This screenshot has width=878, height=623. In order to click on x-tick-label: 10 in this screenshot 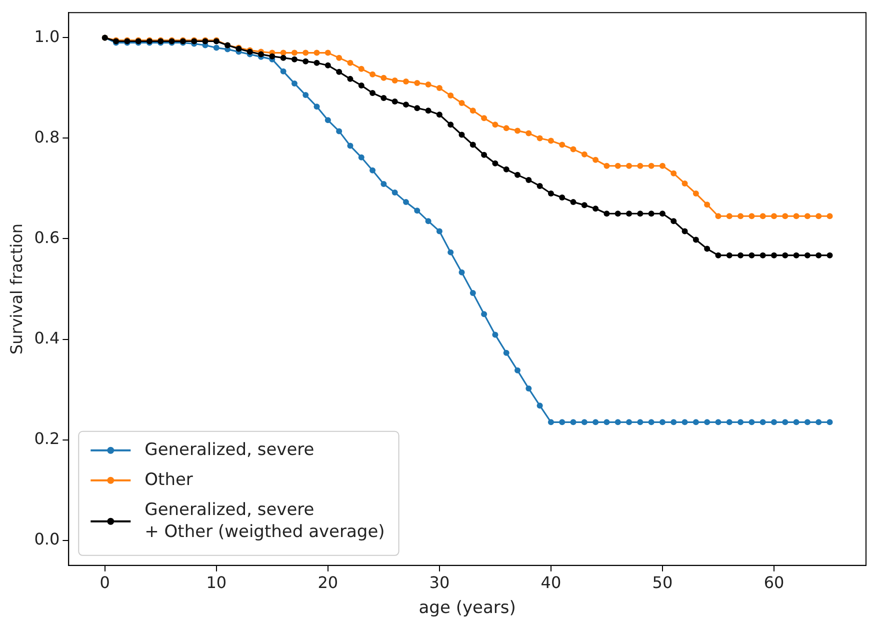, I will do `click(216, 582)`.